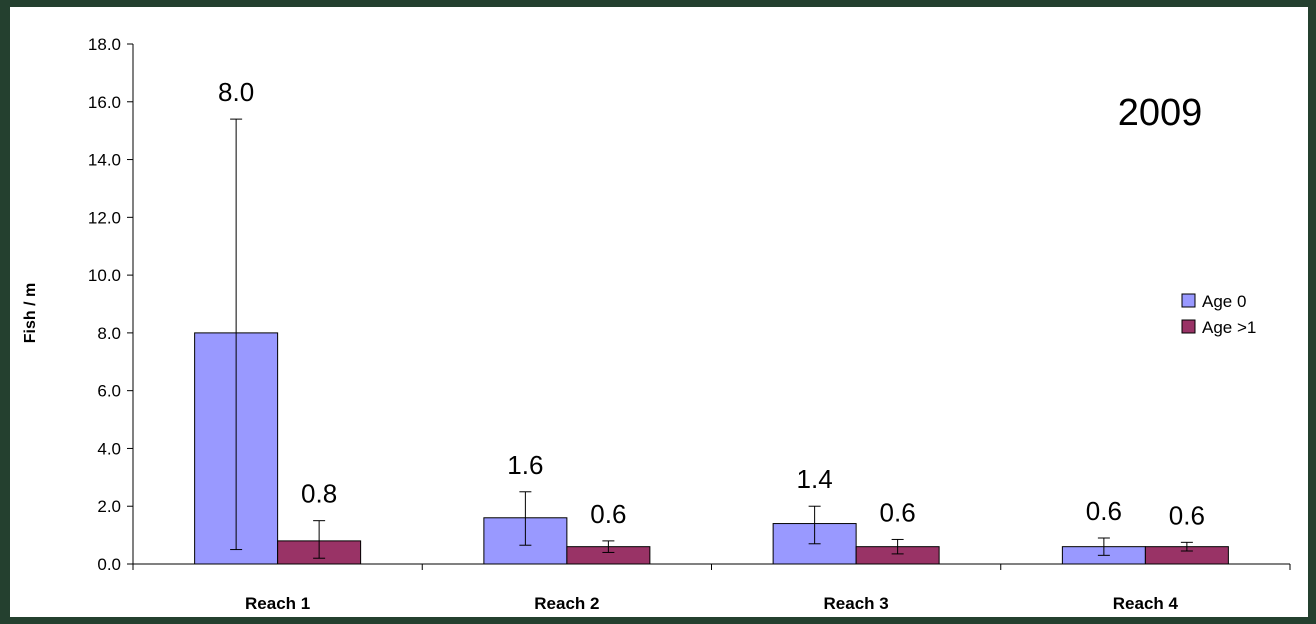 This screenshot has height=624, width=1316. Describe the element at coordinates (815, 479) in the screenshot. I see `data-label: 1.4` at that location.